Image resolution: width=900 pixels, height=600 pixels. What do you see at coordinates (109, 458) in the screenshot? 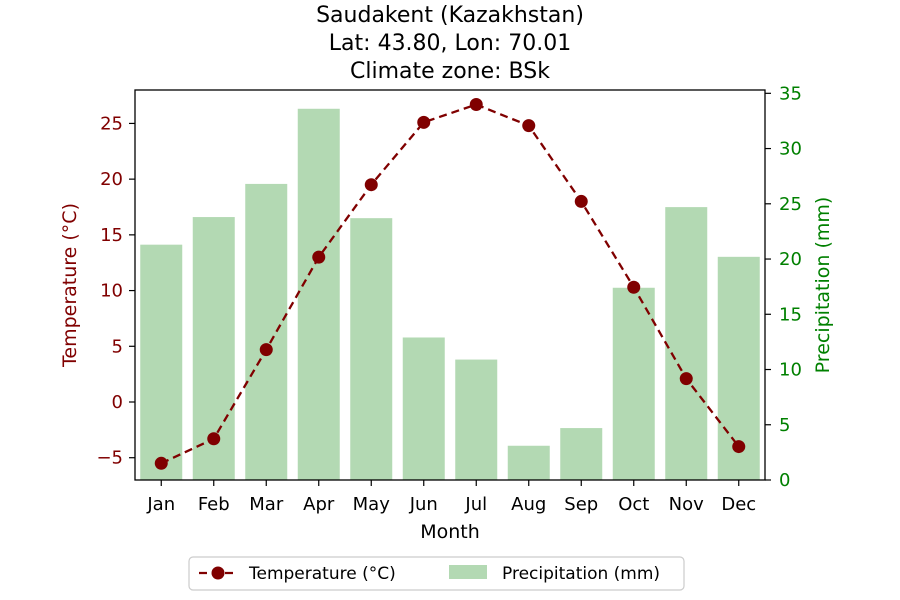
I see `left-tick-label: −5` at bounding box center [109, 458].